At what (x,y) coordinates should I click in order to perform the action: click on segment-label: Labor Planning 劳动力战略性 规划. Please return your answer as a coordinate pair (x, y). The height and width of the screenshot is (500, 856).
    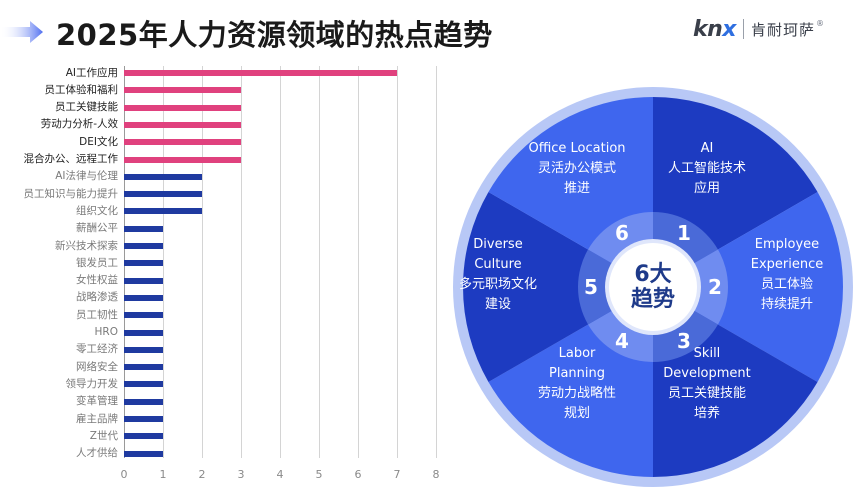
    Looking at the image, I should click on (577, 384).